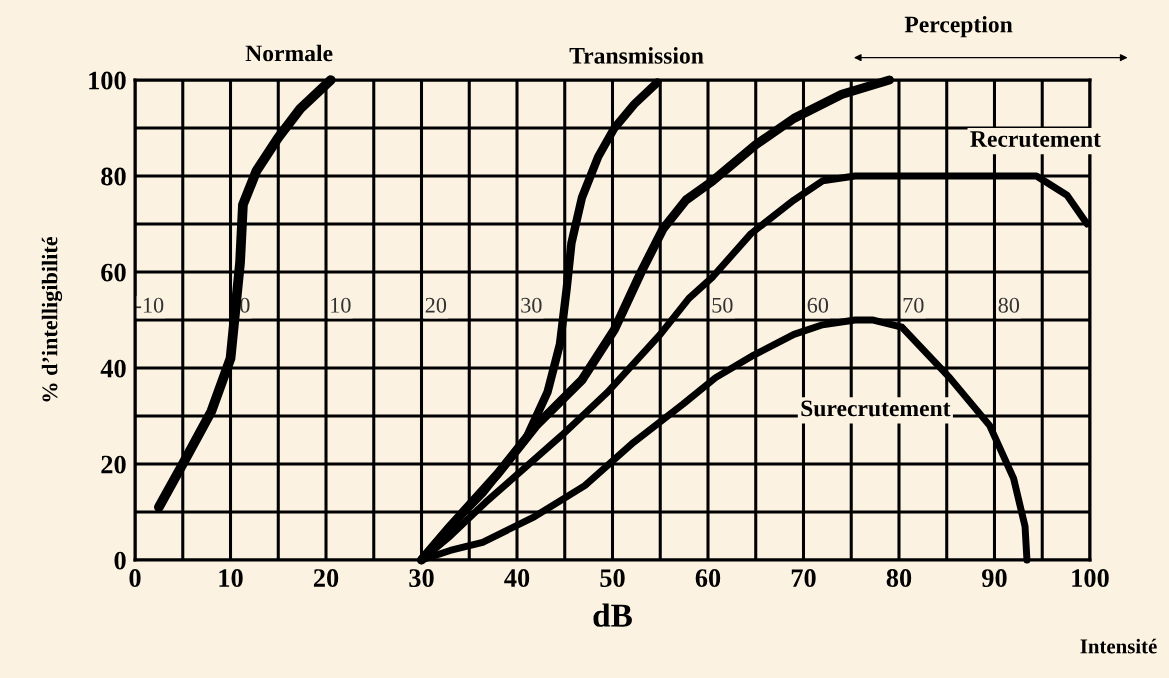 This screenshot has width=1169, height=678. I want to click on x-tick-label: 50, so click(612, 578).